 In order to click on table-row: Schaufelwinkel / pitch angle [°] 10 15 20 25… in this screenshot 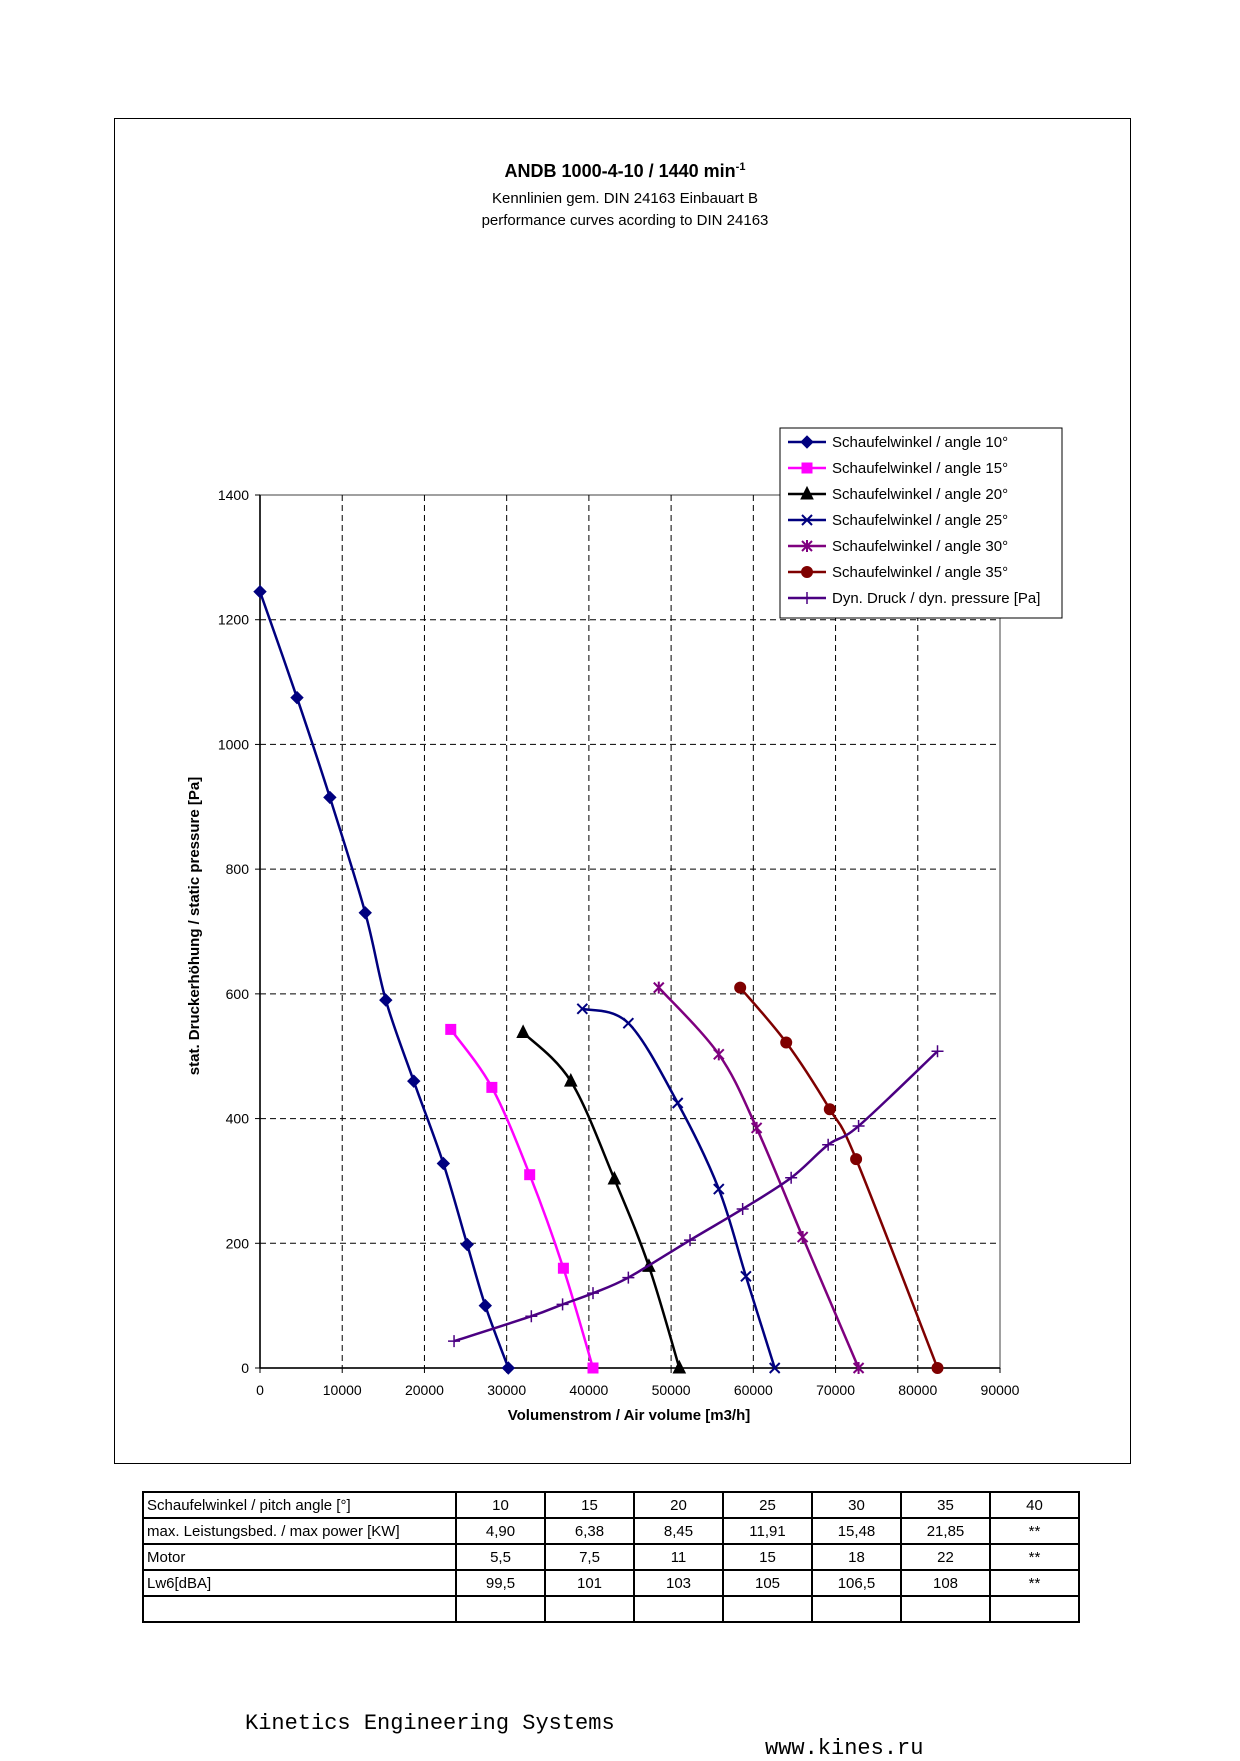, I will do `click(611, 1505)`.